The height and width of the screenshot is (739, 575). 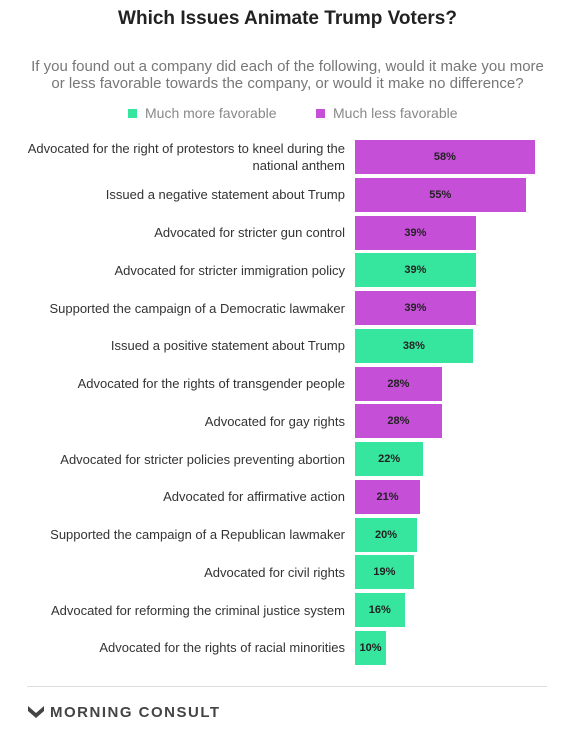 I want to click on legend-label: Much less favorable, so click(x=395, y=113).